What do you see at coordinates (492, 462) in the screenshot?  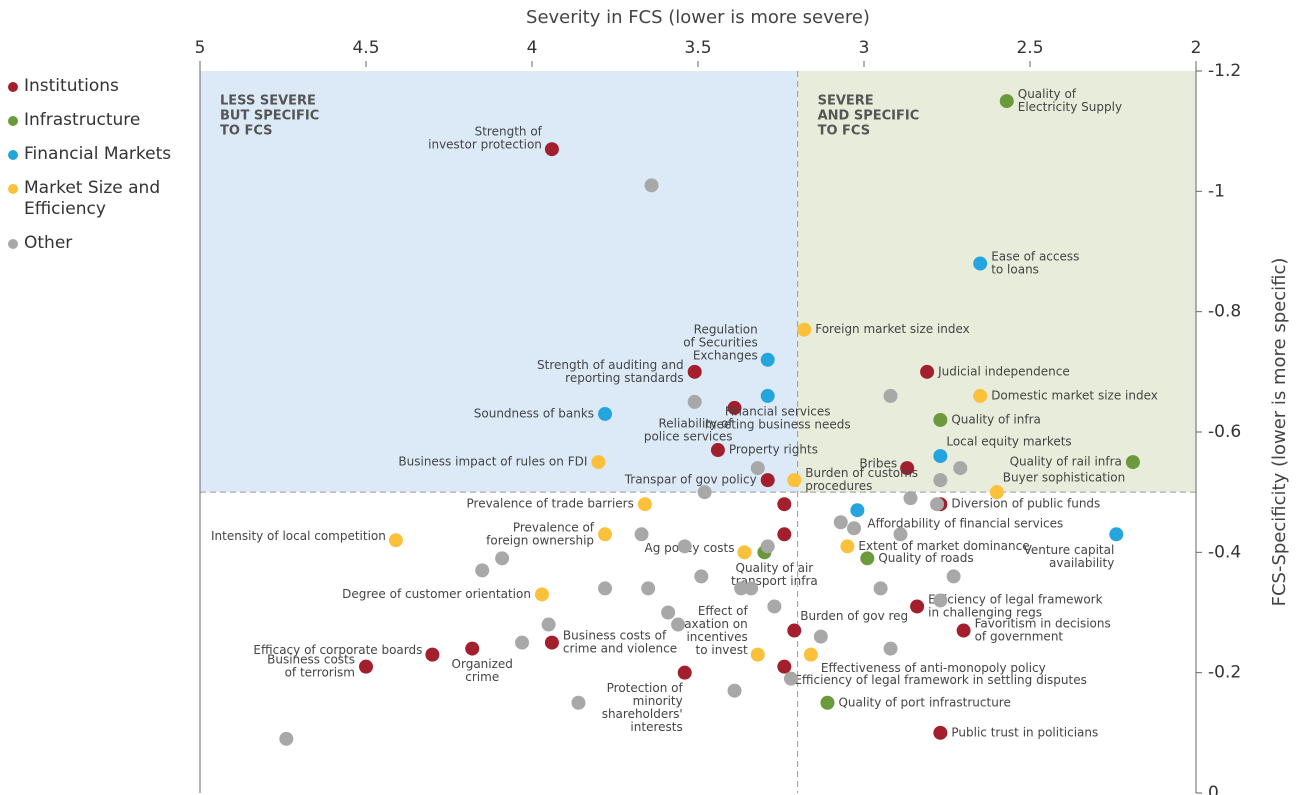 I see `point-label: Business impact of rules on FDI` at bounding box center [492, 462].